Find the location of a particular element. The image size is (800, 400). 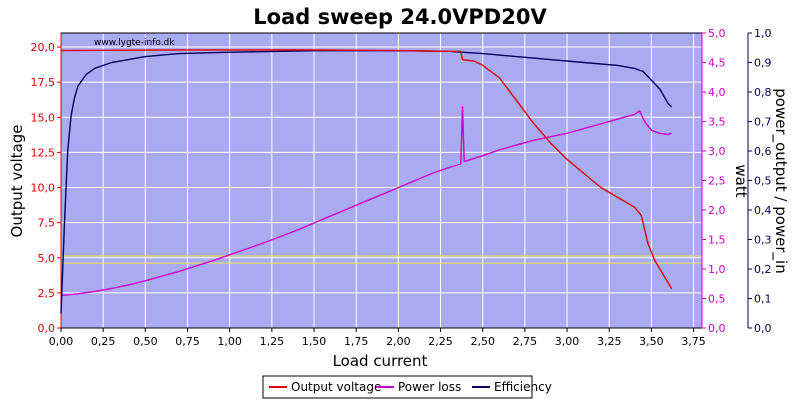

y-right-efficiency-tick-label: 0,4 is located at coordinates (763, 210).